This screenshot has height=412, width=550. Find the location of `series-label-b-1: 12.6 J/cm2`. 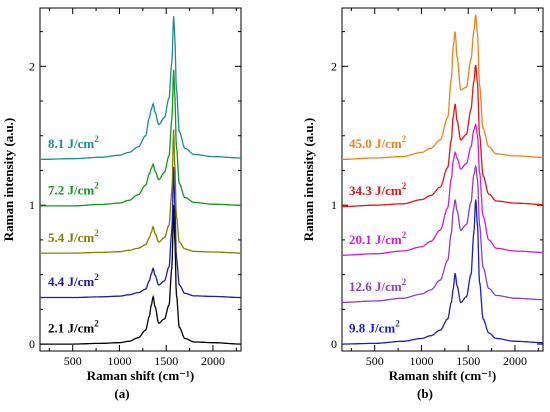

series-label-b-1: 12.6 J/cm2 is located at coordinates (378, 285).